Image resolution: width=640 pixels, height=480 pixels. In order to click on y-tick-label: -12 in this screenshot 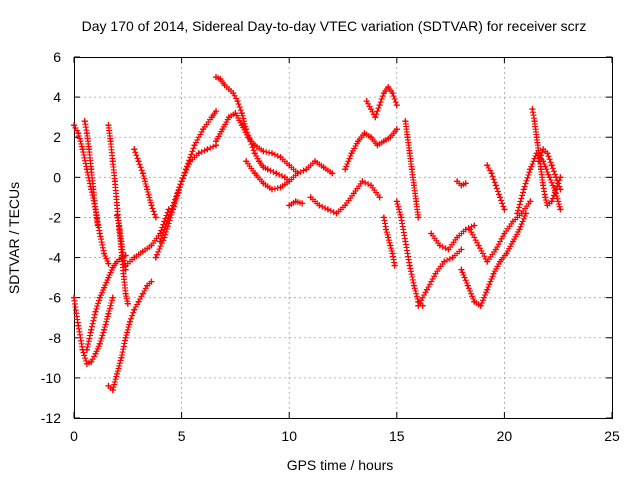, I will do `click(51, 418)`.